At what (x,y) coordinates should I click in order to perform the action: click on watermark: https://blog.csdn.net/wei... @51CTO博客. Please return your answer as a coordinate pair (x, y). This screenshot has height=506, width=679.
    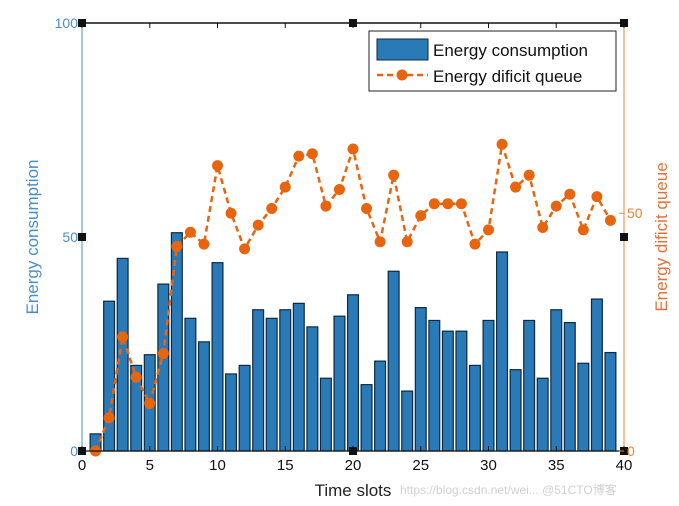
    Looking at the image, I should click on (508, 489).